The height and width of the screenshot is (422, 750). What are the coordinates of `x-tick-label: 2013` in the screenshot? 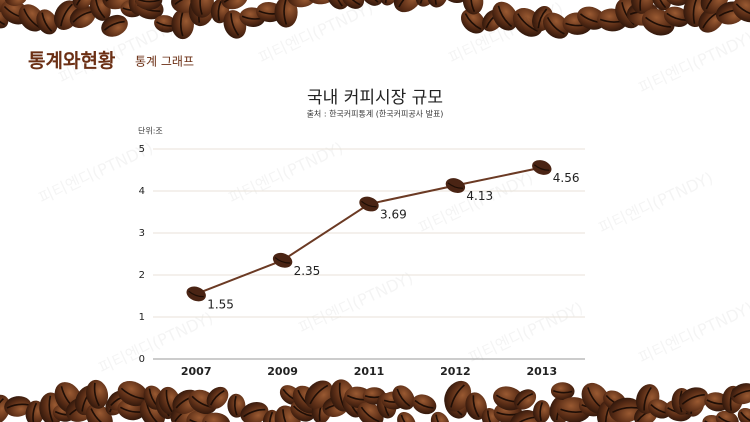 It's located at (541, 371).